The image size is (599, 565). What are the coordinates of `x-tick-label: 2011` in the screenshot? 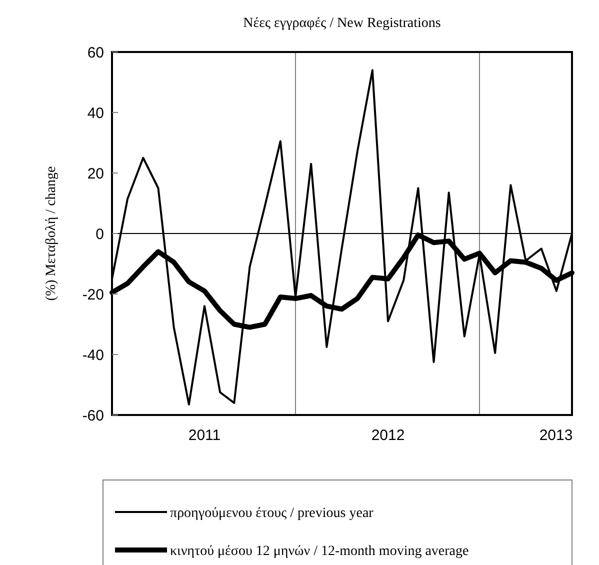 It's located at (204, 435).